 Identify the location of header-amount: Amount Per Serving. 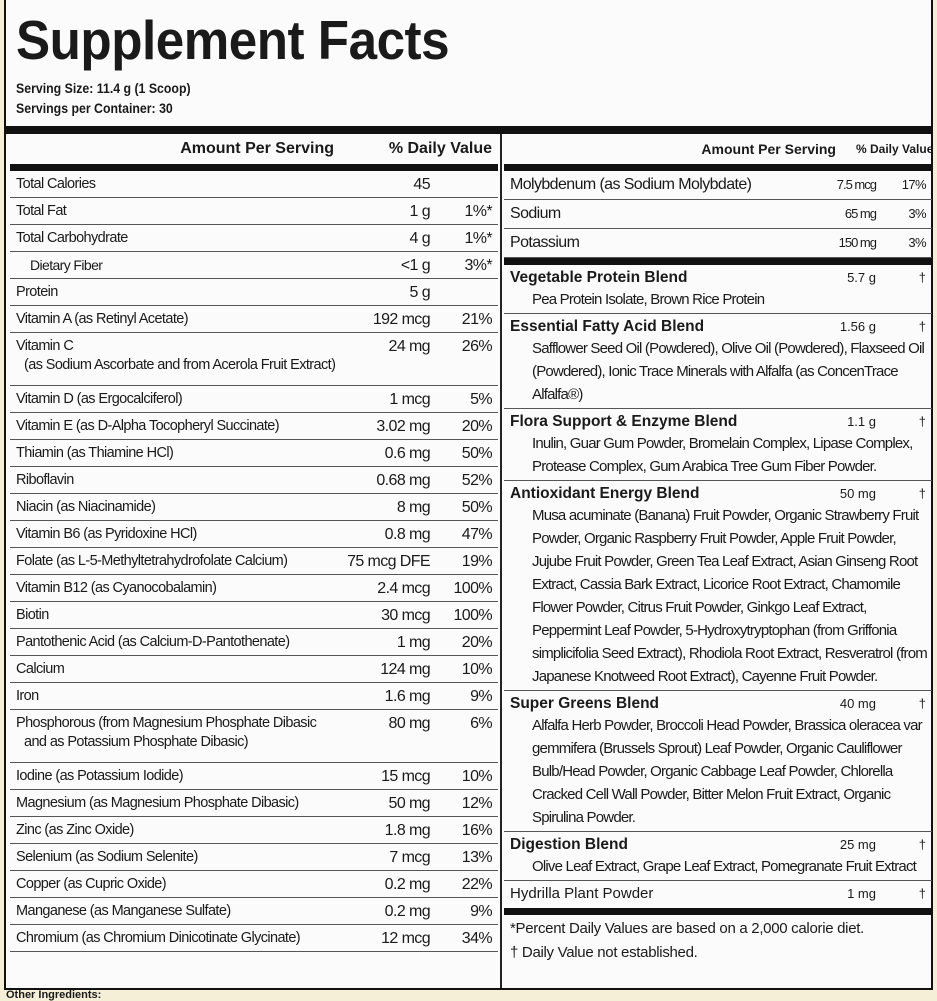
(257, 148).